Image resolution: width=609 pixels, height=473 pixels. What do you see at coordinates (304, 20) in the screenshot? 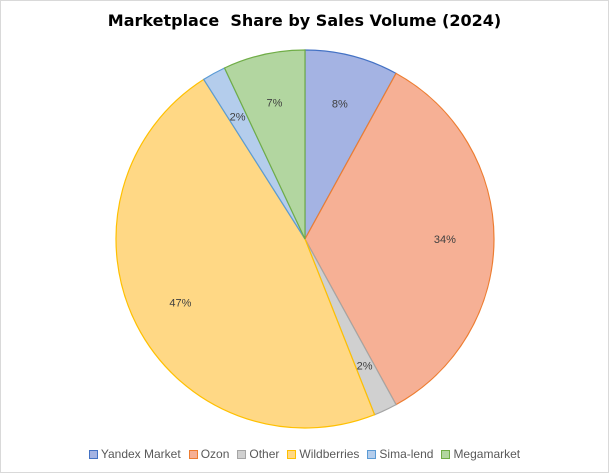
I see `chart-title: Marketplace Share by Sales Volume (2024)` at bounding box center [304, 20].